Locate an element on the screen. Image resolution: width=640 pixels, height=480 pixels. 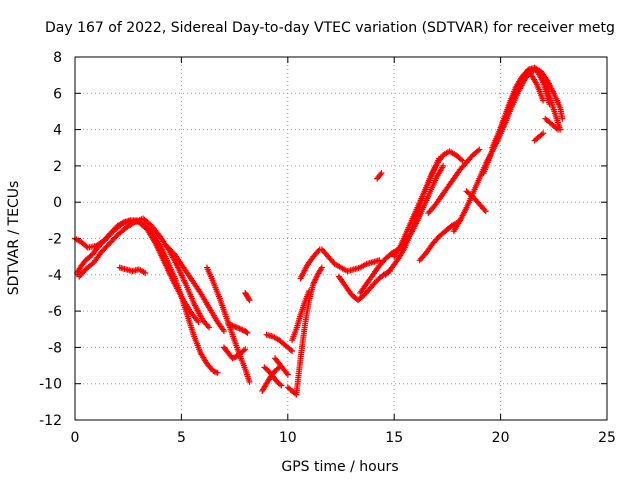
x-tick-label: 10 is located at coordinates (288, 438).